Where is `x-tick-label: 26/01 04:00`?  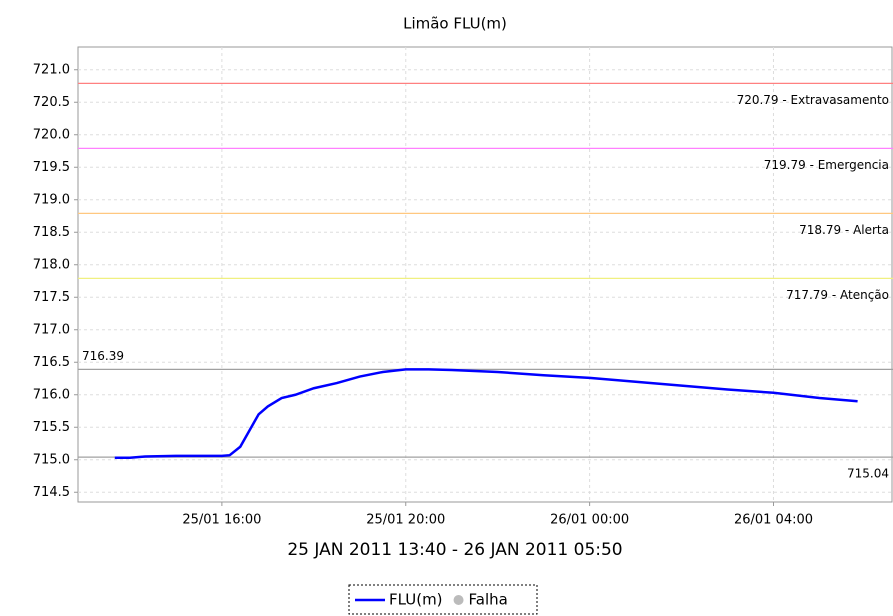 x-tick-label: 26/01 04:00 is located at coordinates (773, 520).